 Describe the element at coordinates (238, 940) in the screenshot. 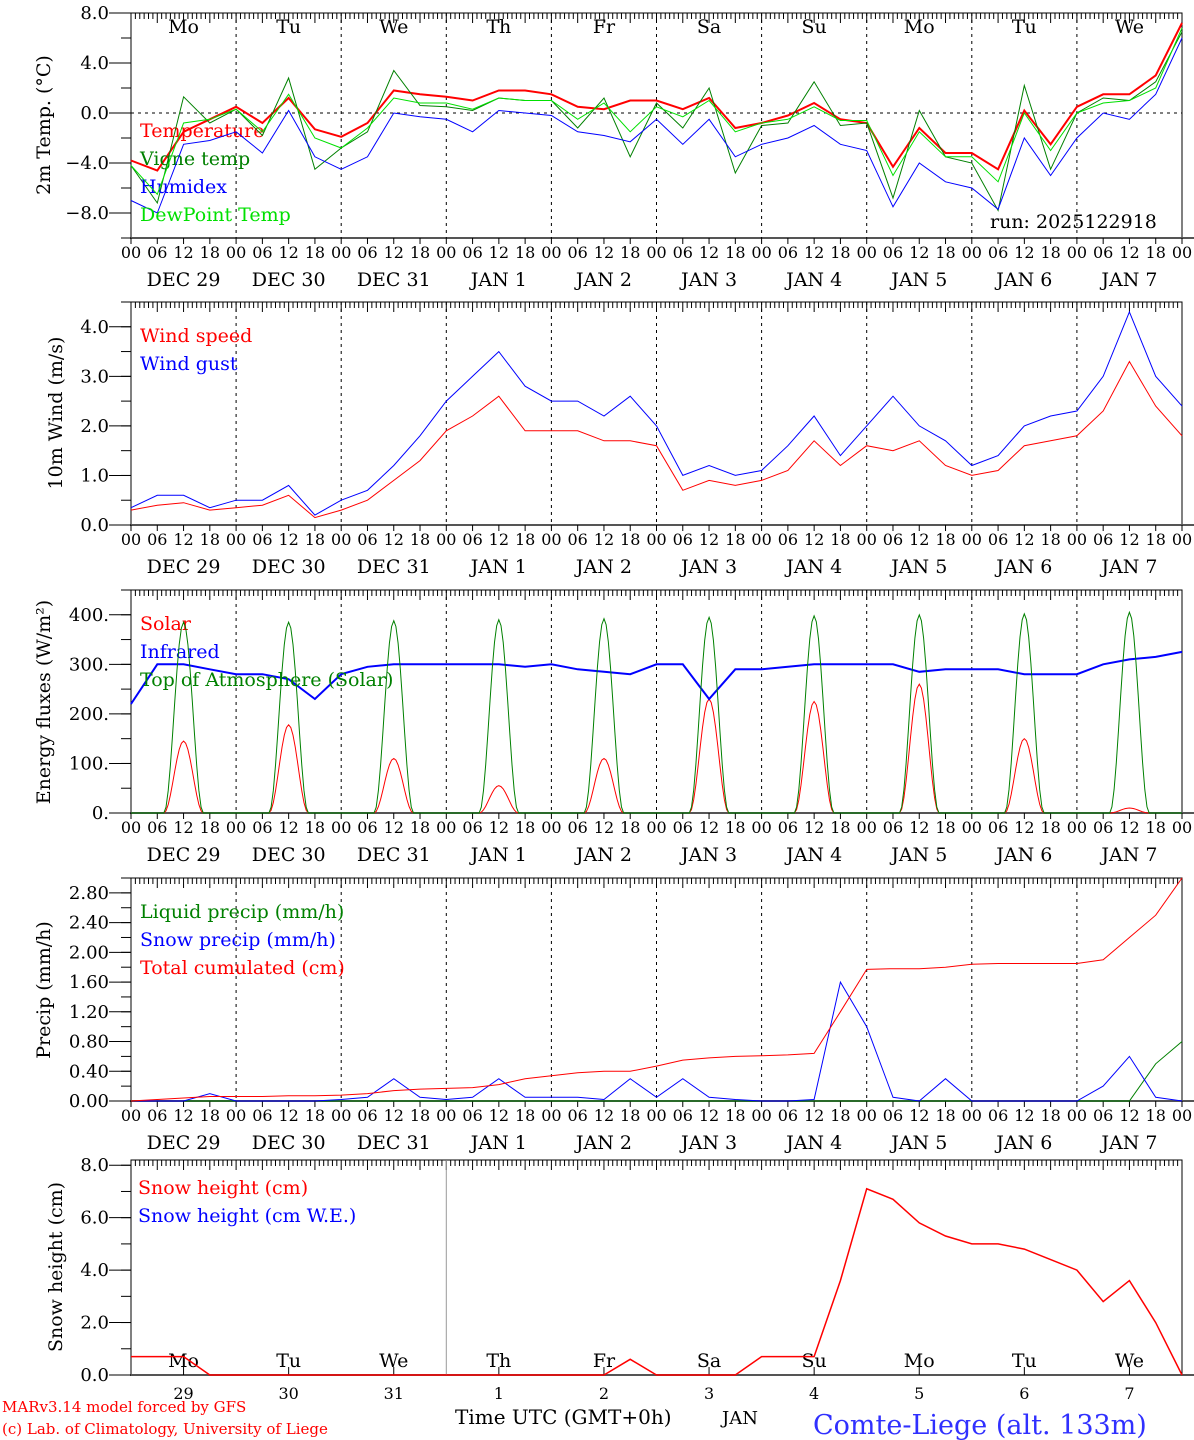

I see `legend-entry: Snow precip (mm/h)` at that location.